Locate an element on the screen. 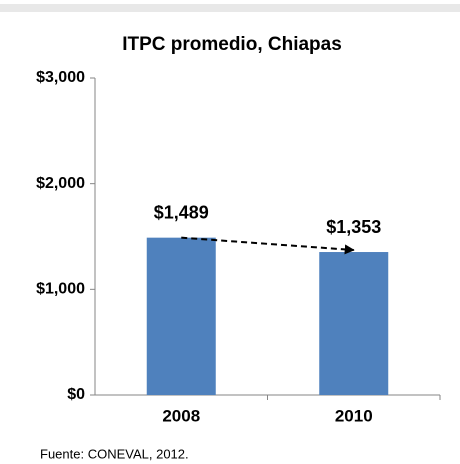  top-band is located at coordinates (230, 8).